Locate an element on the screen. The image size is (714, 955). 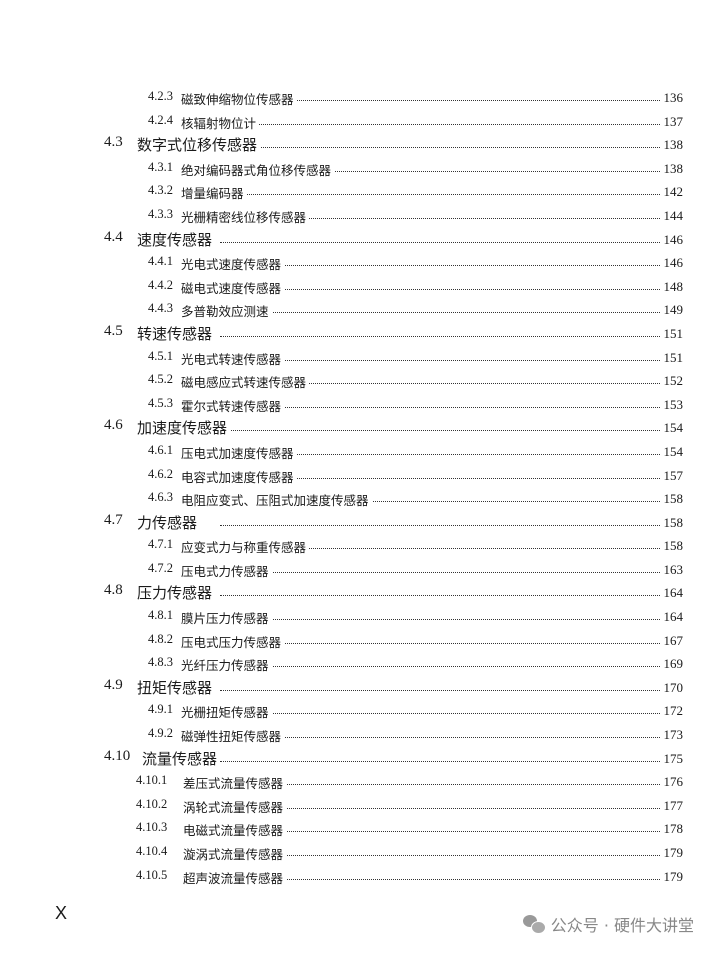
toc-subsection-entry: 4.4.1 光电式速度传感器 146 is located at coordinates (357, 262).